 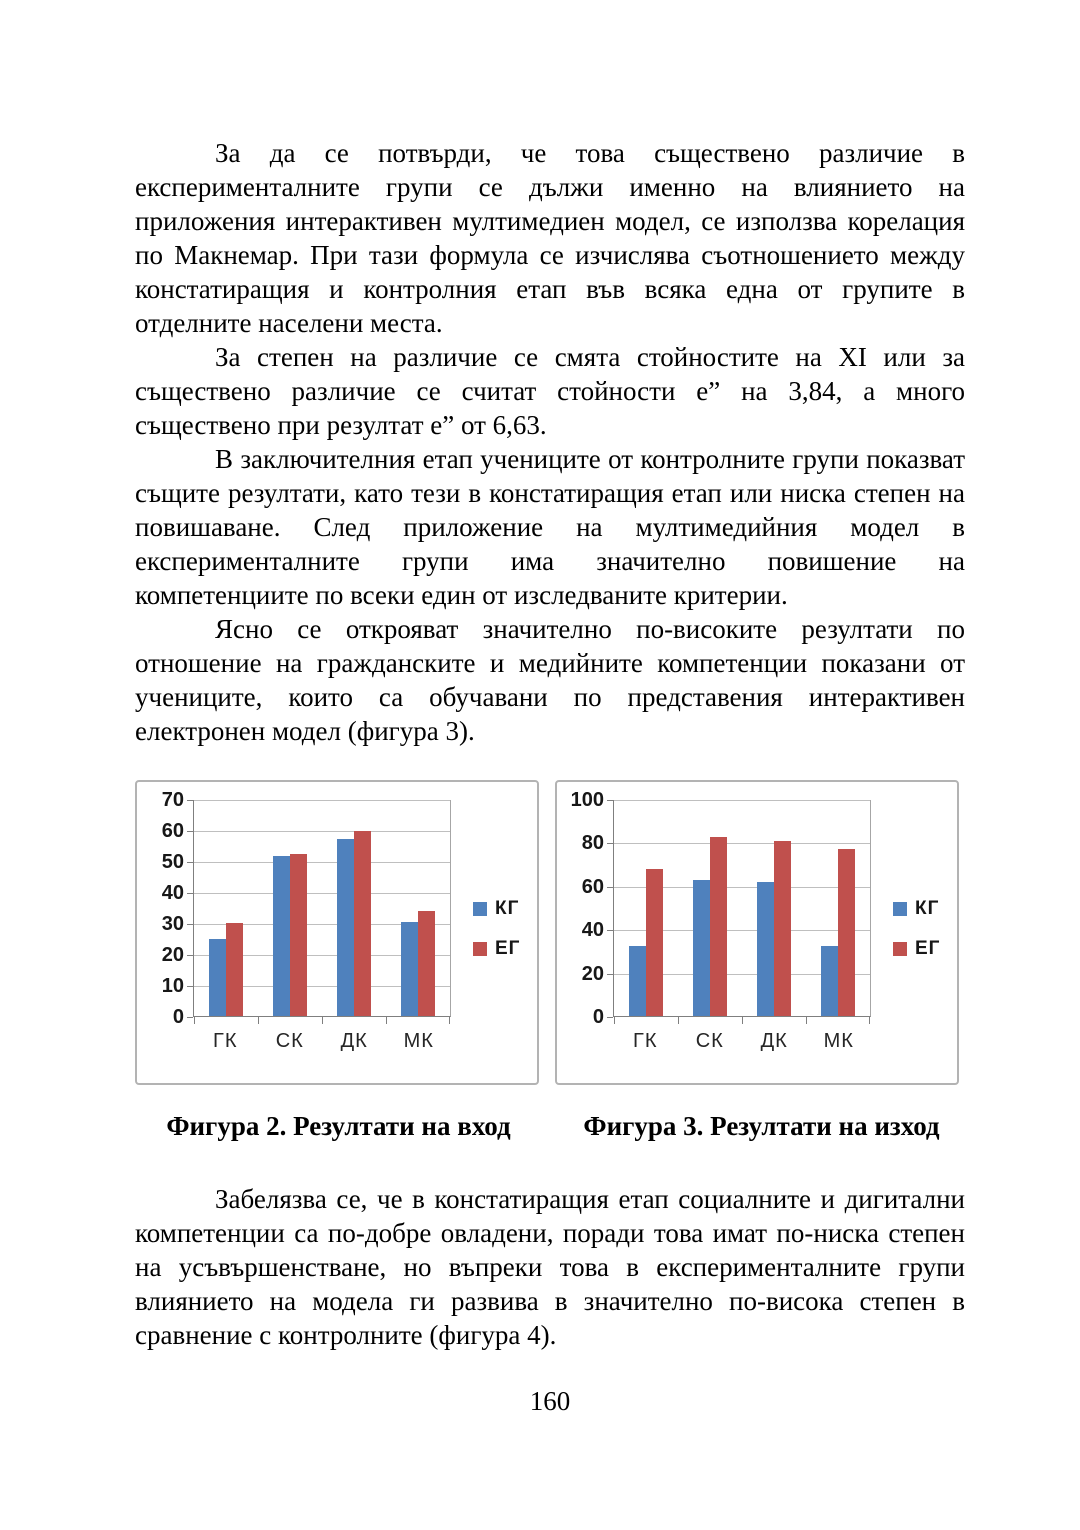 I want to click on y-axis-tick-label: 60, so click(x=172, y=831).